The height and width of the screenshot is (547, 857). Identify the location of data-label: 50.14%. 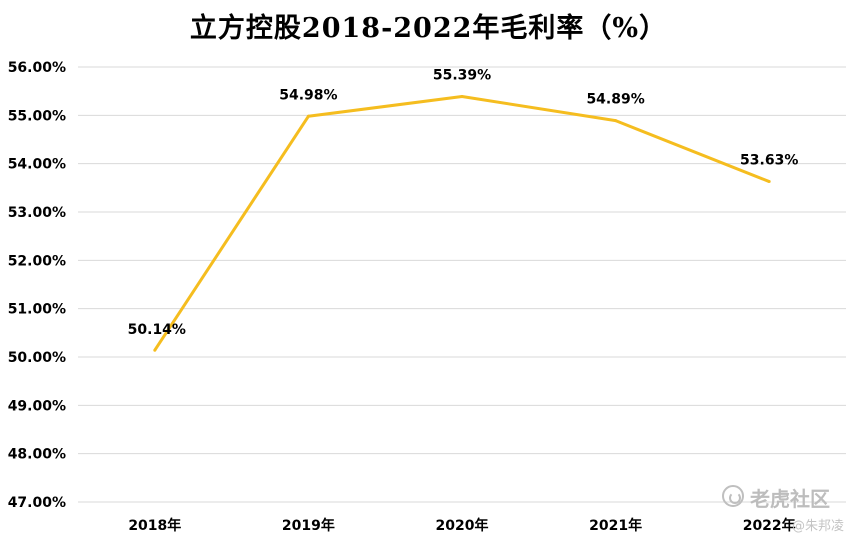
(157, 330).